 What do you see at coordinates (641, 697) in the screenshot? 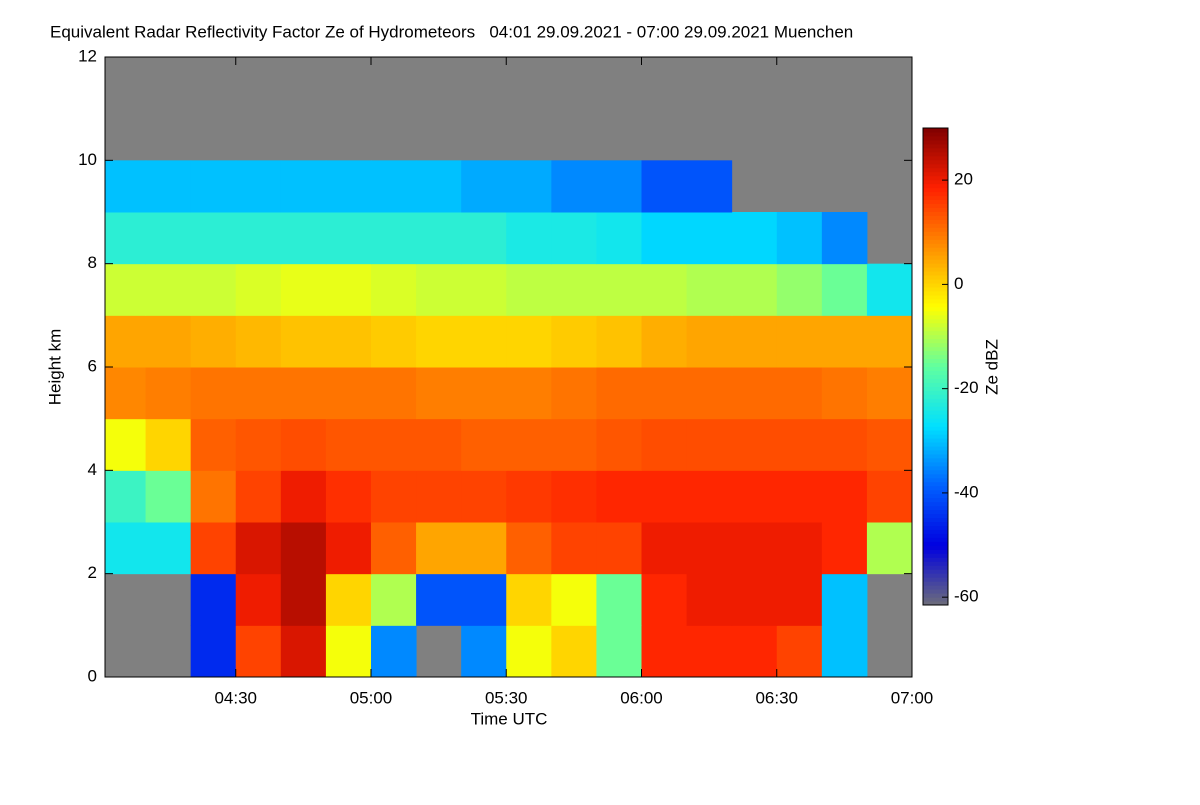
I see `x-tick-label: 06:00` at bounding box center [641, 697].